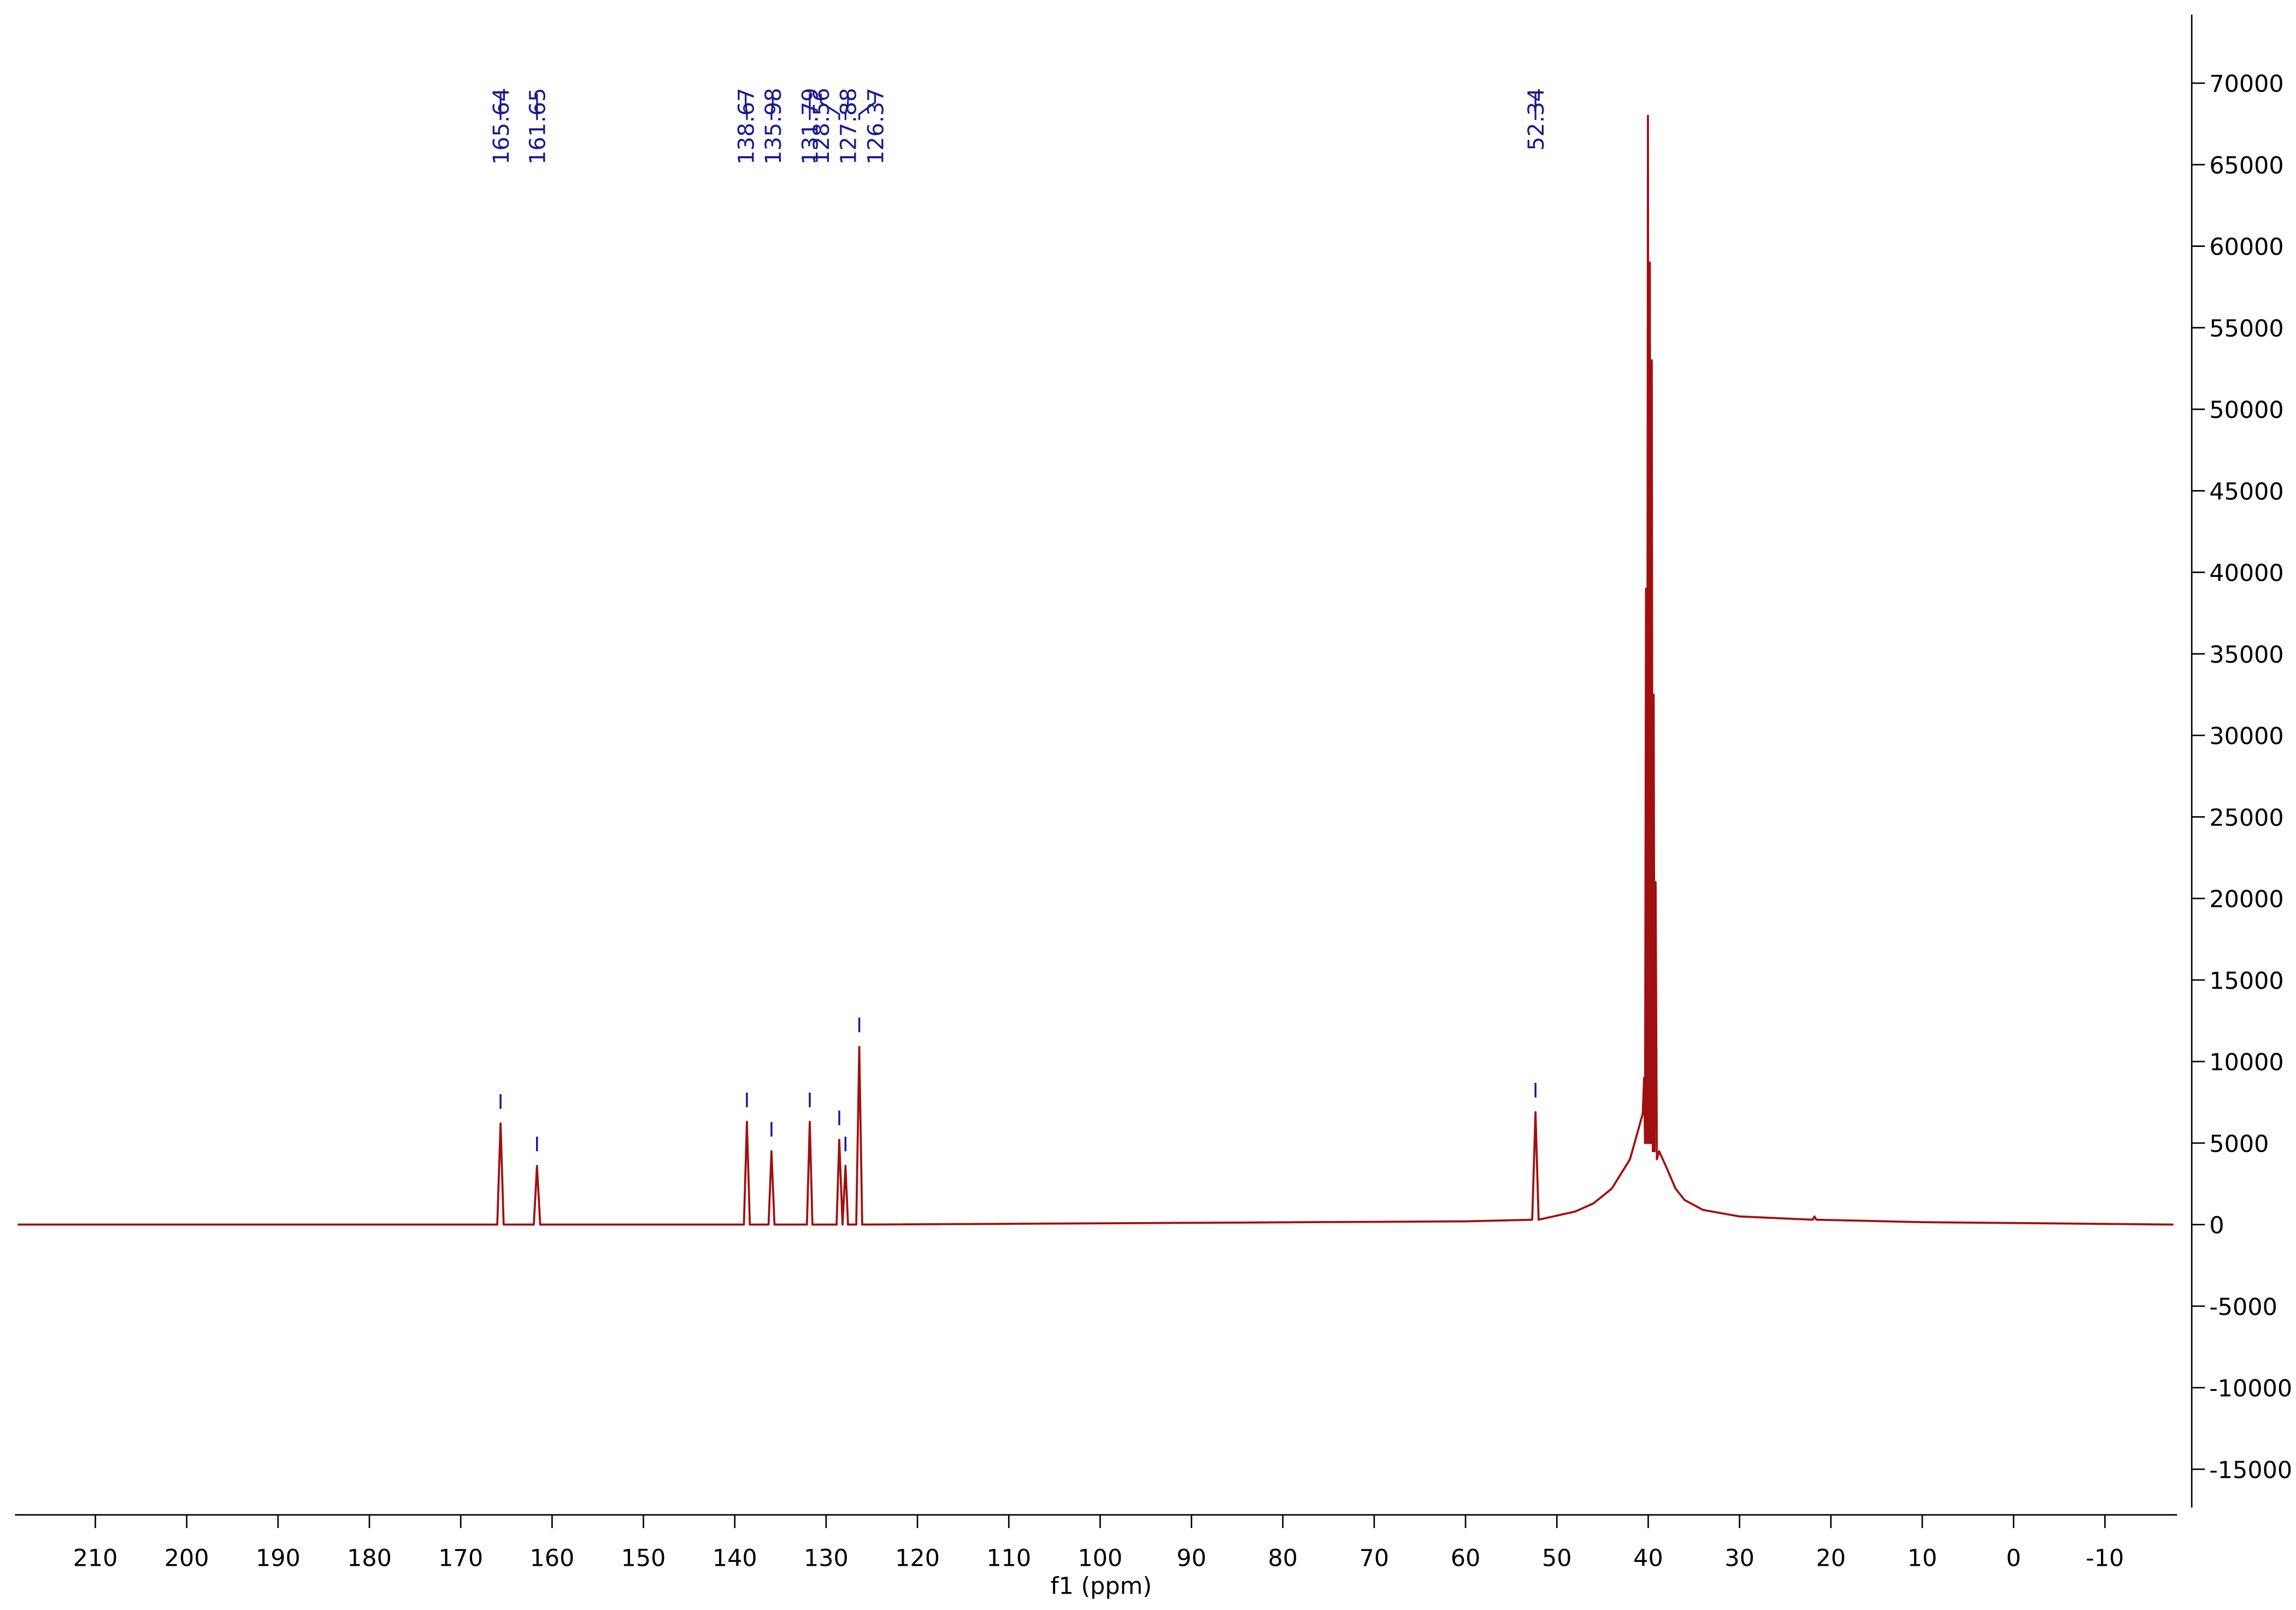 The image size is (2296, 1610). What do you see at coordinates (501, 127) in the screenshot?
I see `peak-label: 165.64` at bounding box center [501, 127].